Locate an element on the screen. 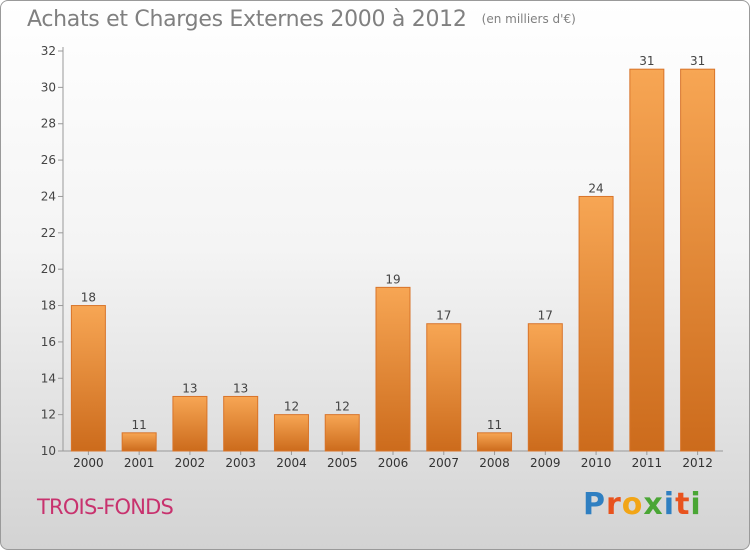 The image size is (750, 550). y-tick-label: 12 is located at coordinates (48, 415).